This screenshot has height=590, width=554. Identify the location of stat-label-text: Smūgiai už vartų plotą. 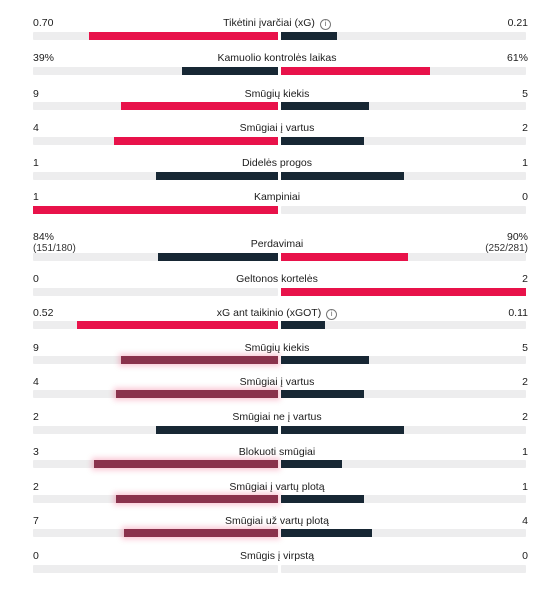
(277, 521).